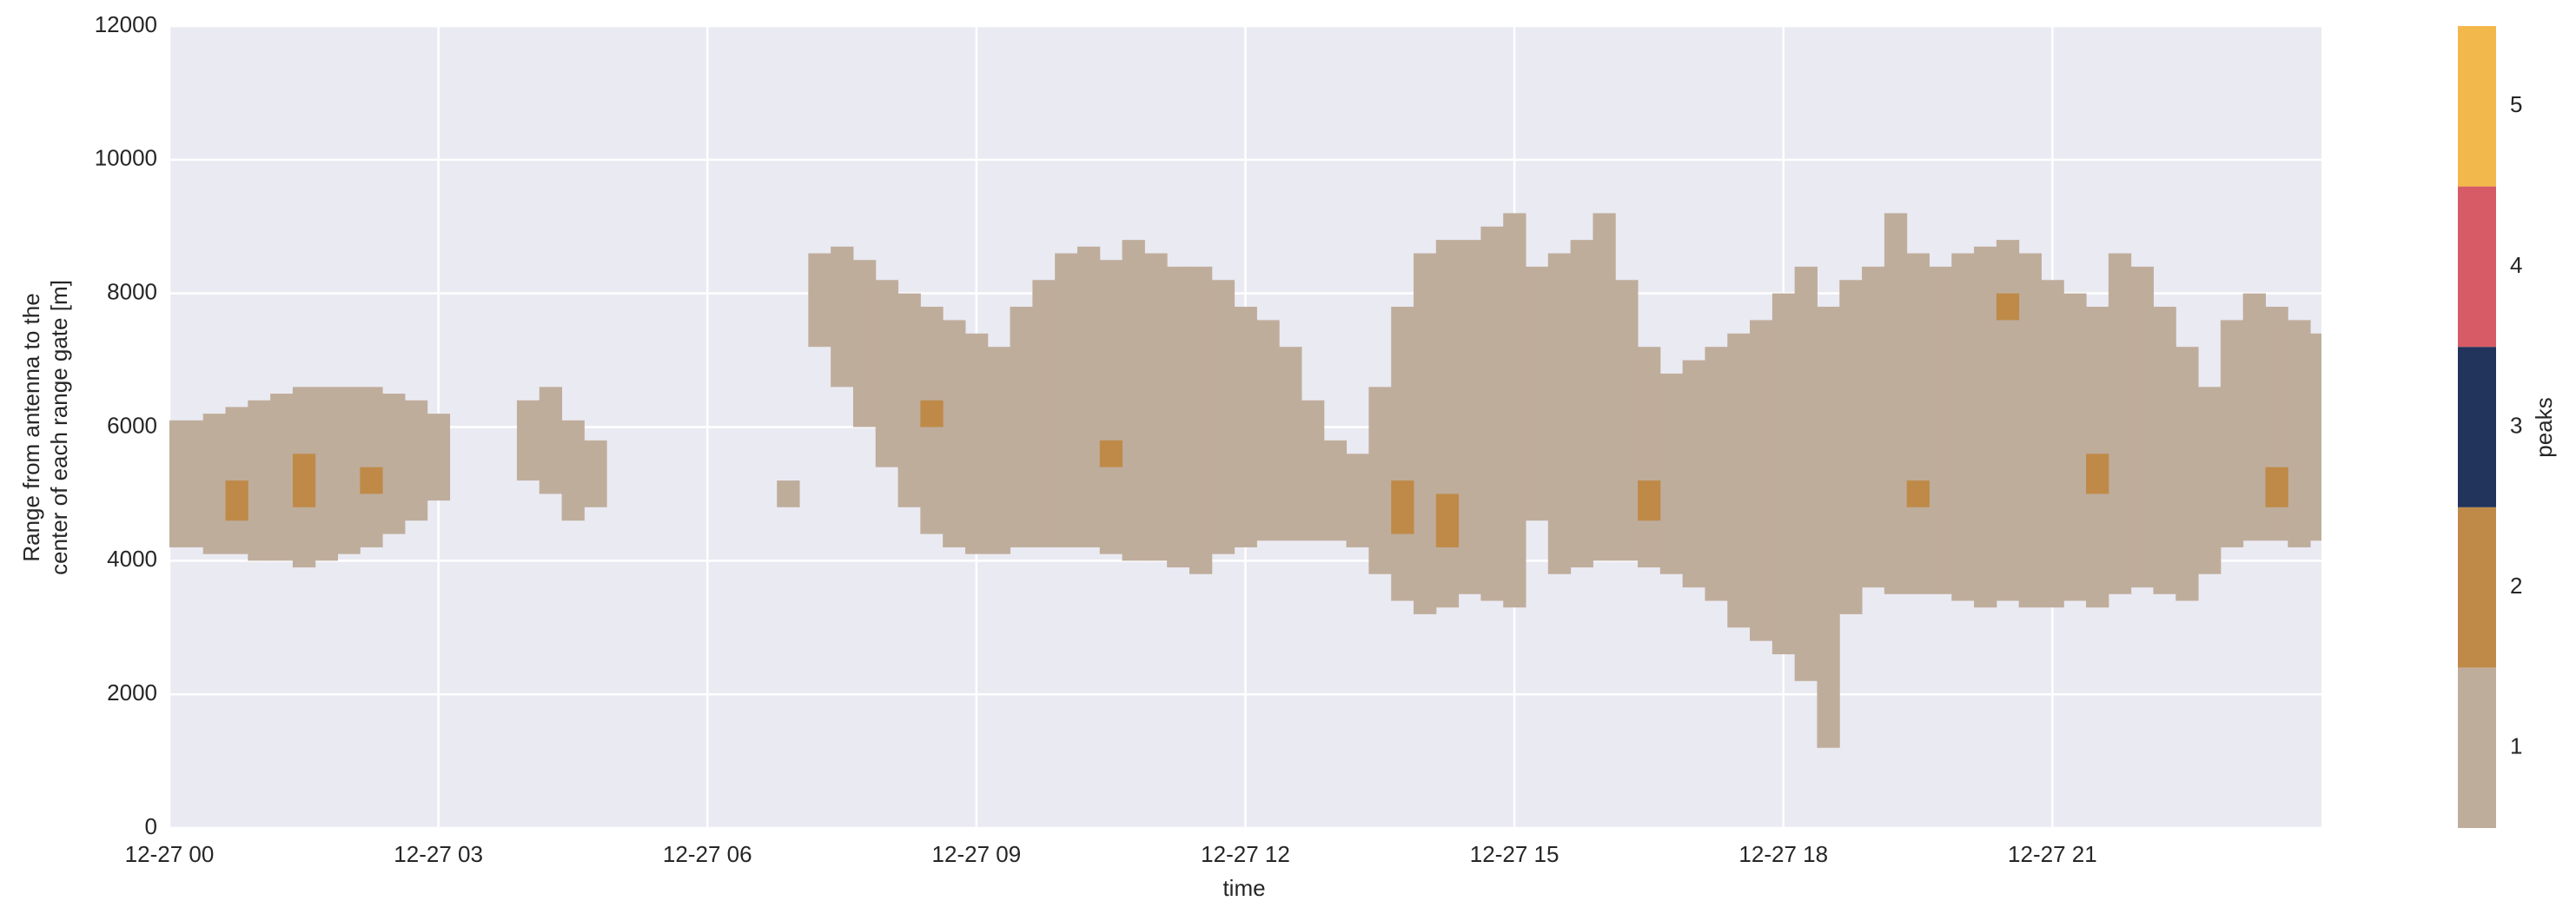 This screenshot has height=921, width=2576. What do you see at coordinates (170, 854) in the screenshot?
I see `x-tick-label: 12-27 00` at bounding box center [170, 854].